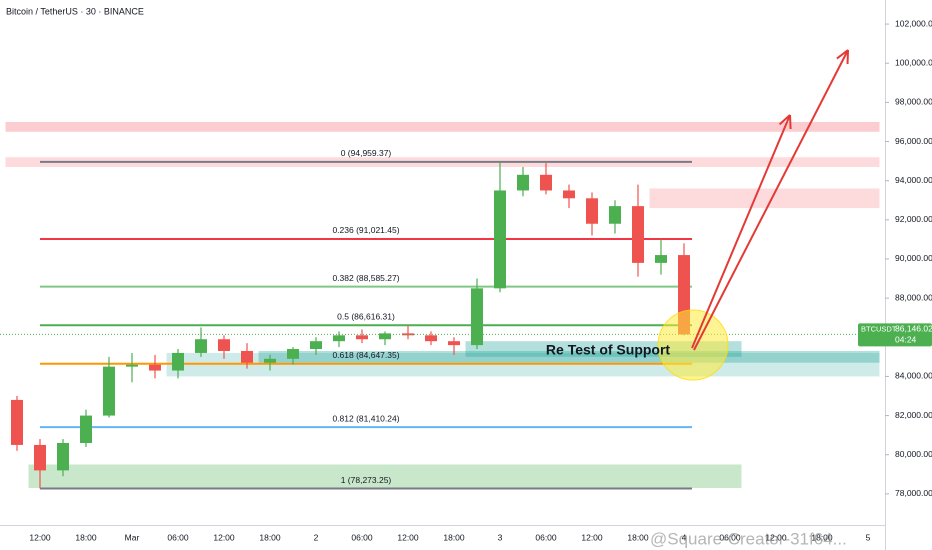  Describe the element at coordinates (366, 316) in the screenshot. I see `fib-label: 0.5 (86,616.31)` at that location.